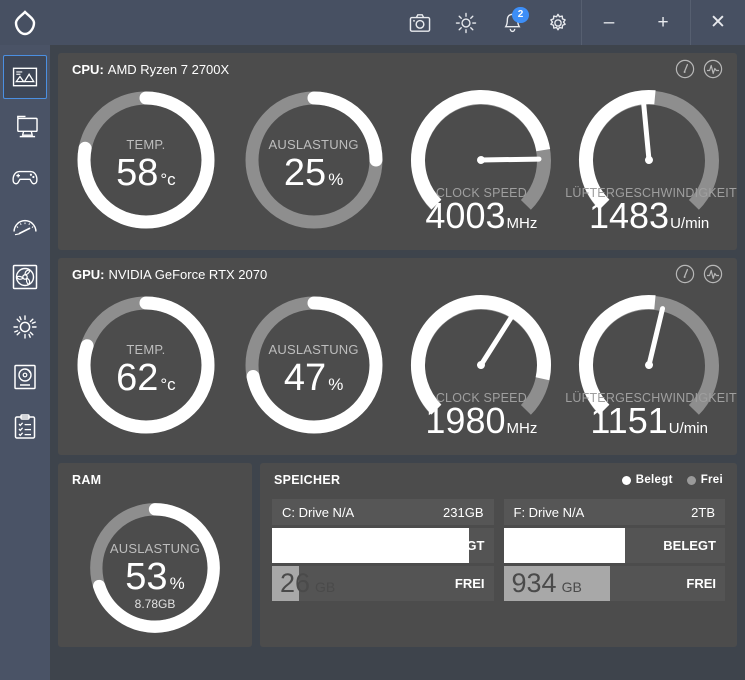  What do you see at coordinates (691, 480) in the screenshot?
I see `legend-dot-free` at bounding box center [691, 480].